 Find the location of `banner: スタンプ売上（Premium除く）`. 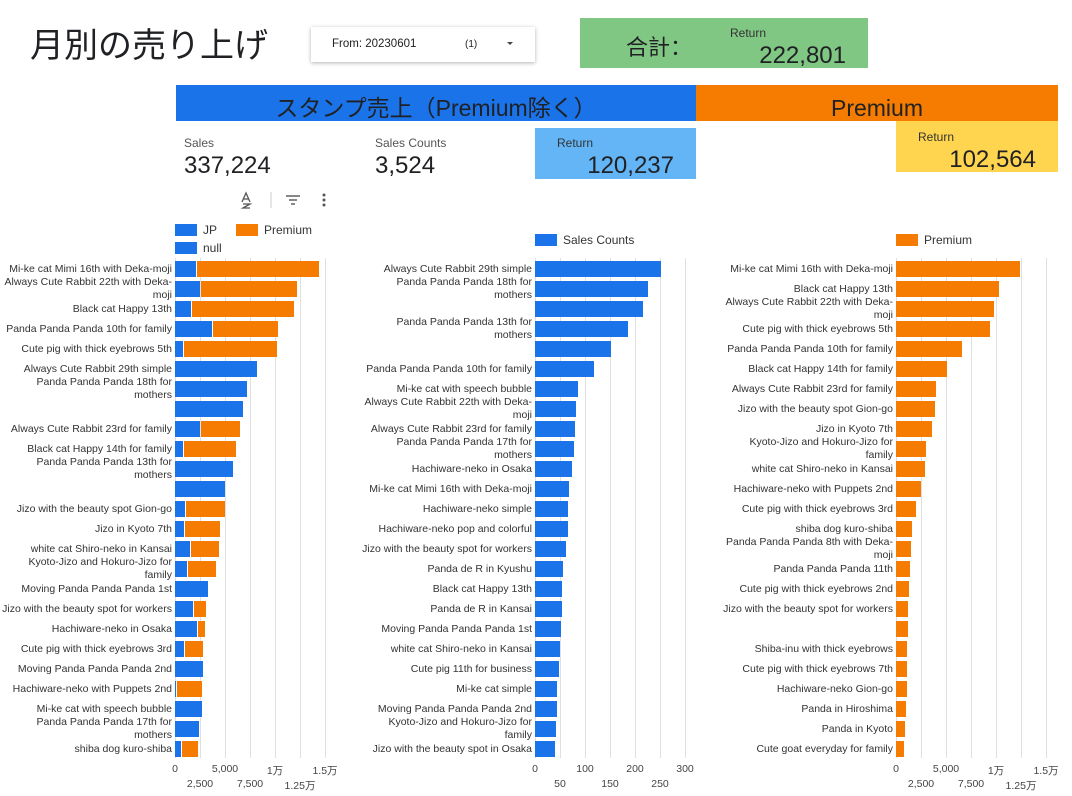

banner: スタンプ売上（Premium除く） is located at coordinates (436, 103).